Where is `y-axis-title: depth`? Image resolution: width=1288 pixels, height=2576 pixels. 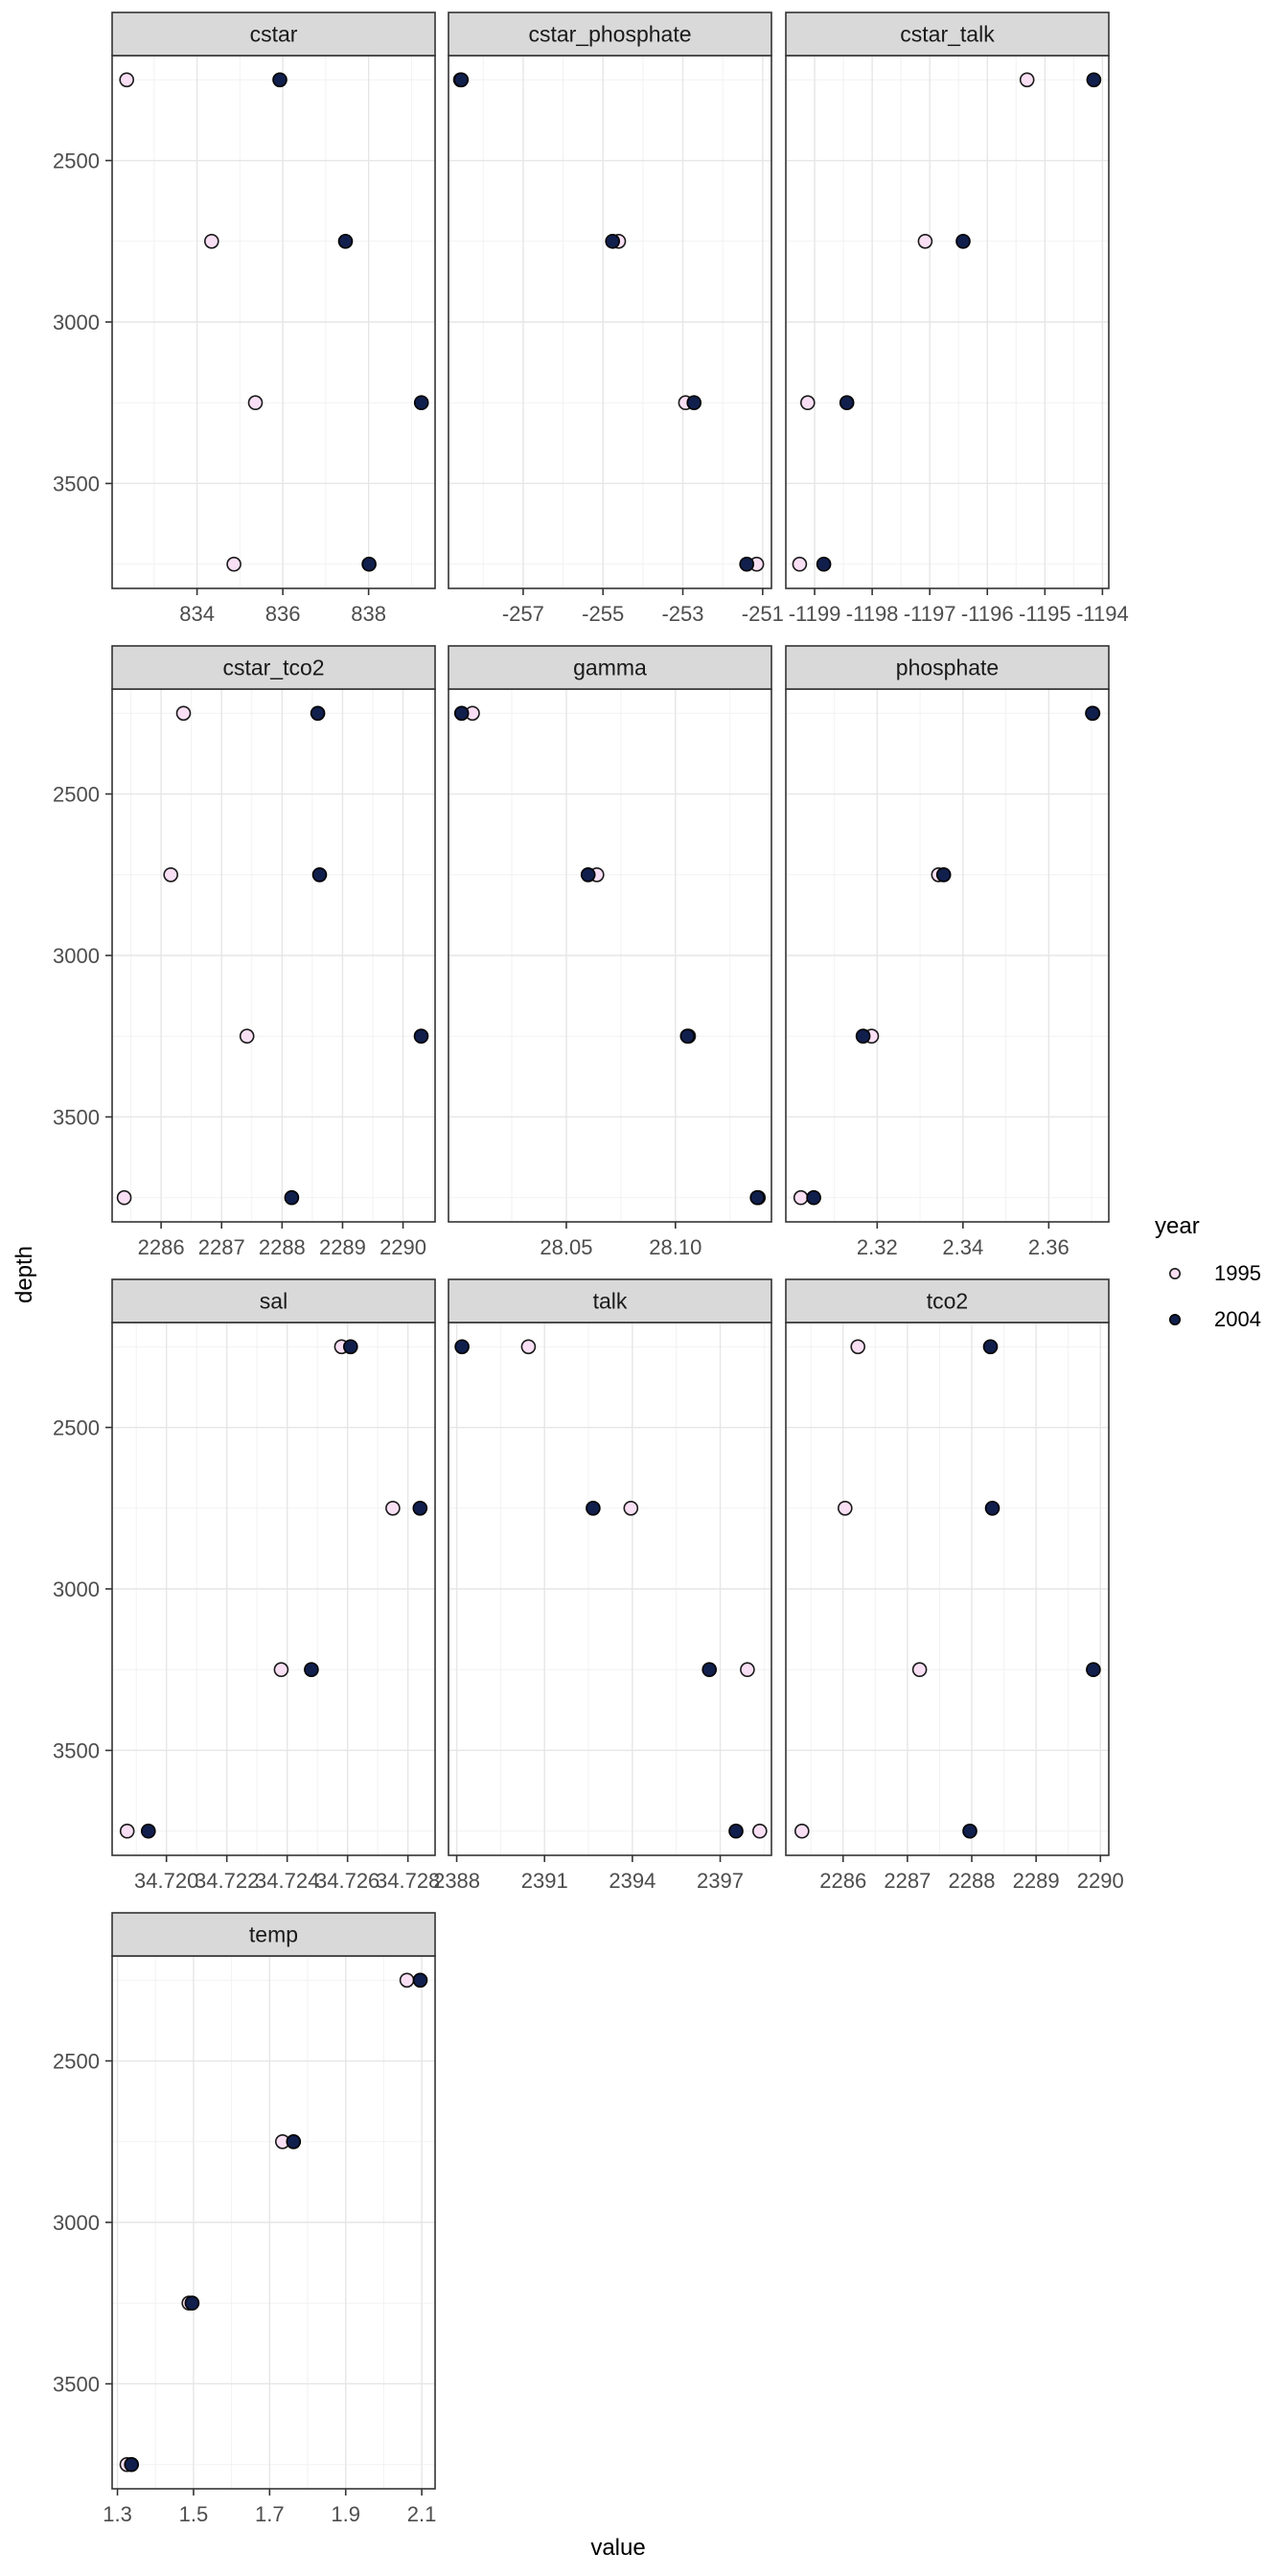
y-axis-title: depth is located at coordinates (24, 1274).